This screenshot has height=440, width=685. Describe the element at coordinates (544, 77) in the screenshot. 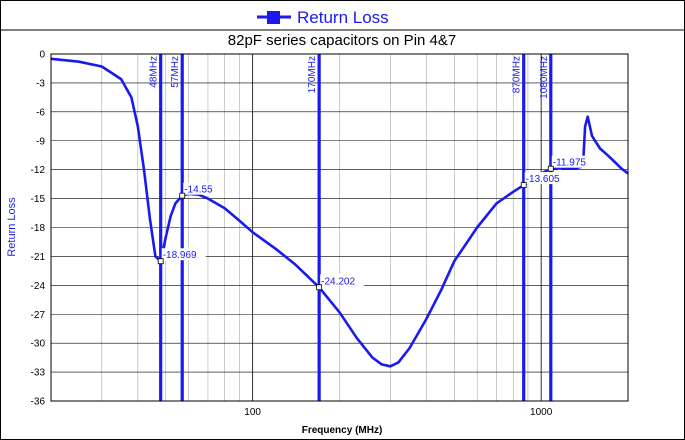

I see `marker-label: 1080MHz` at that location.